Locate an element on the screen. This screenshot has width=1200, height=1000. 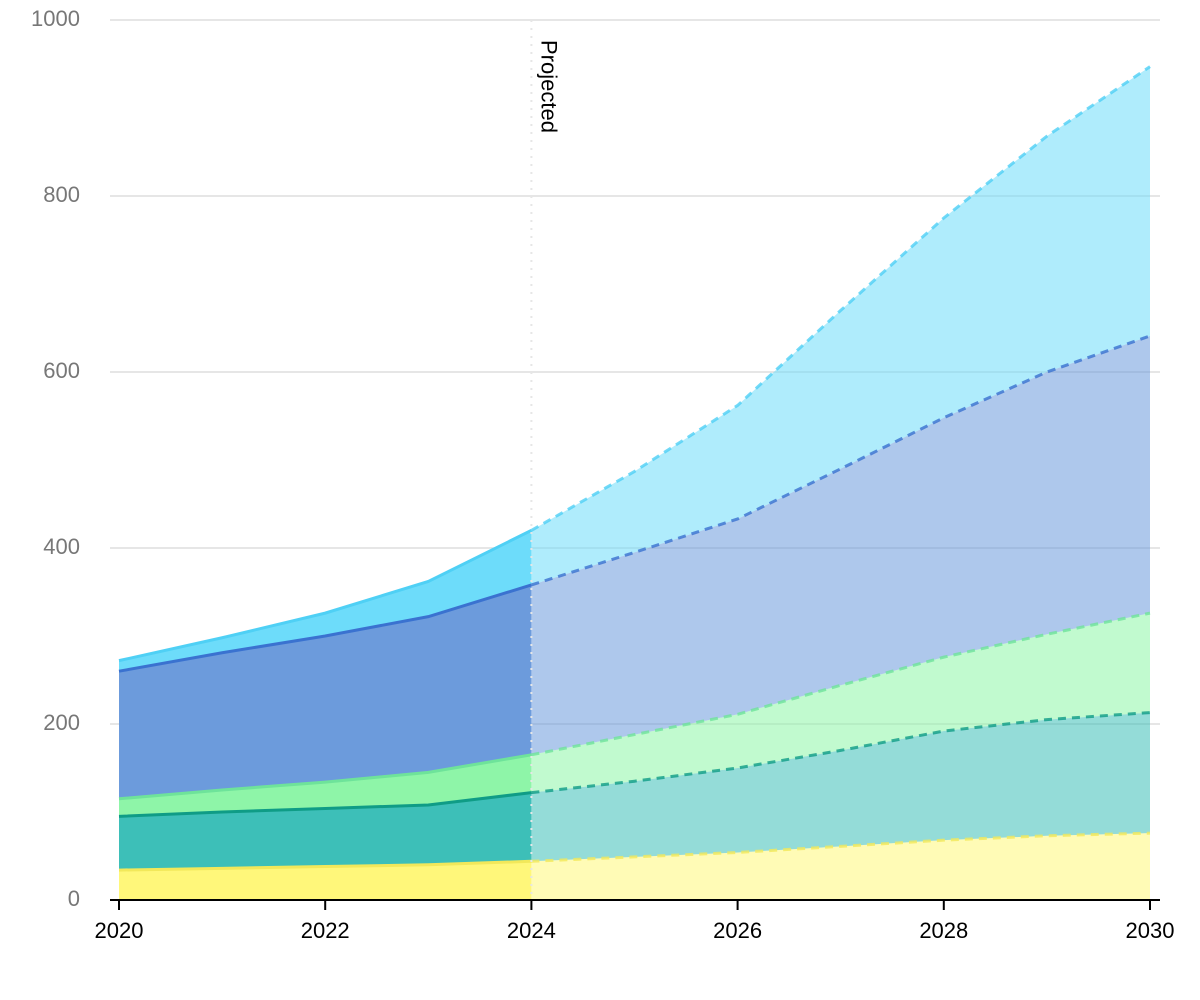
y-tick-label: 1000 is located at coordinates (55, 18).